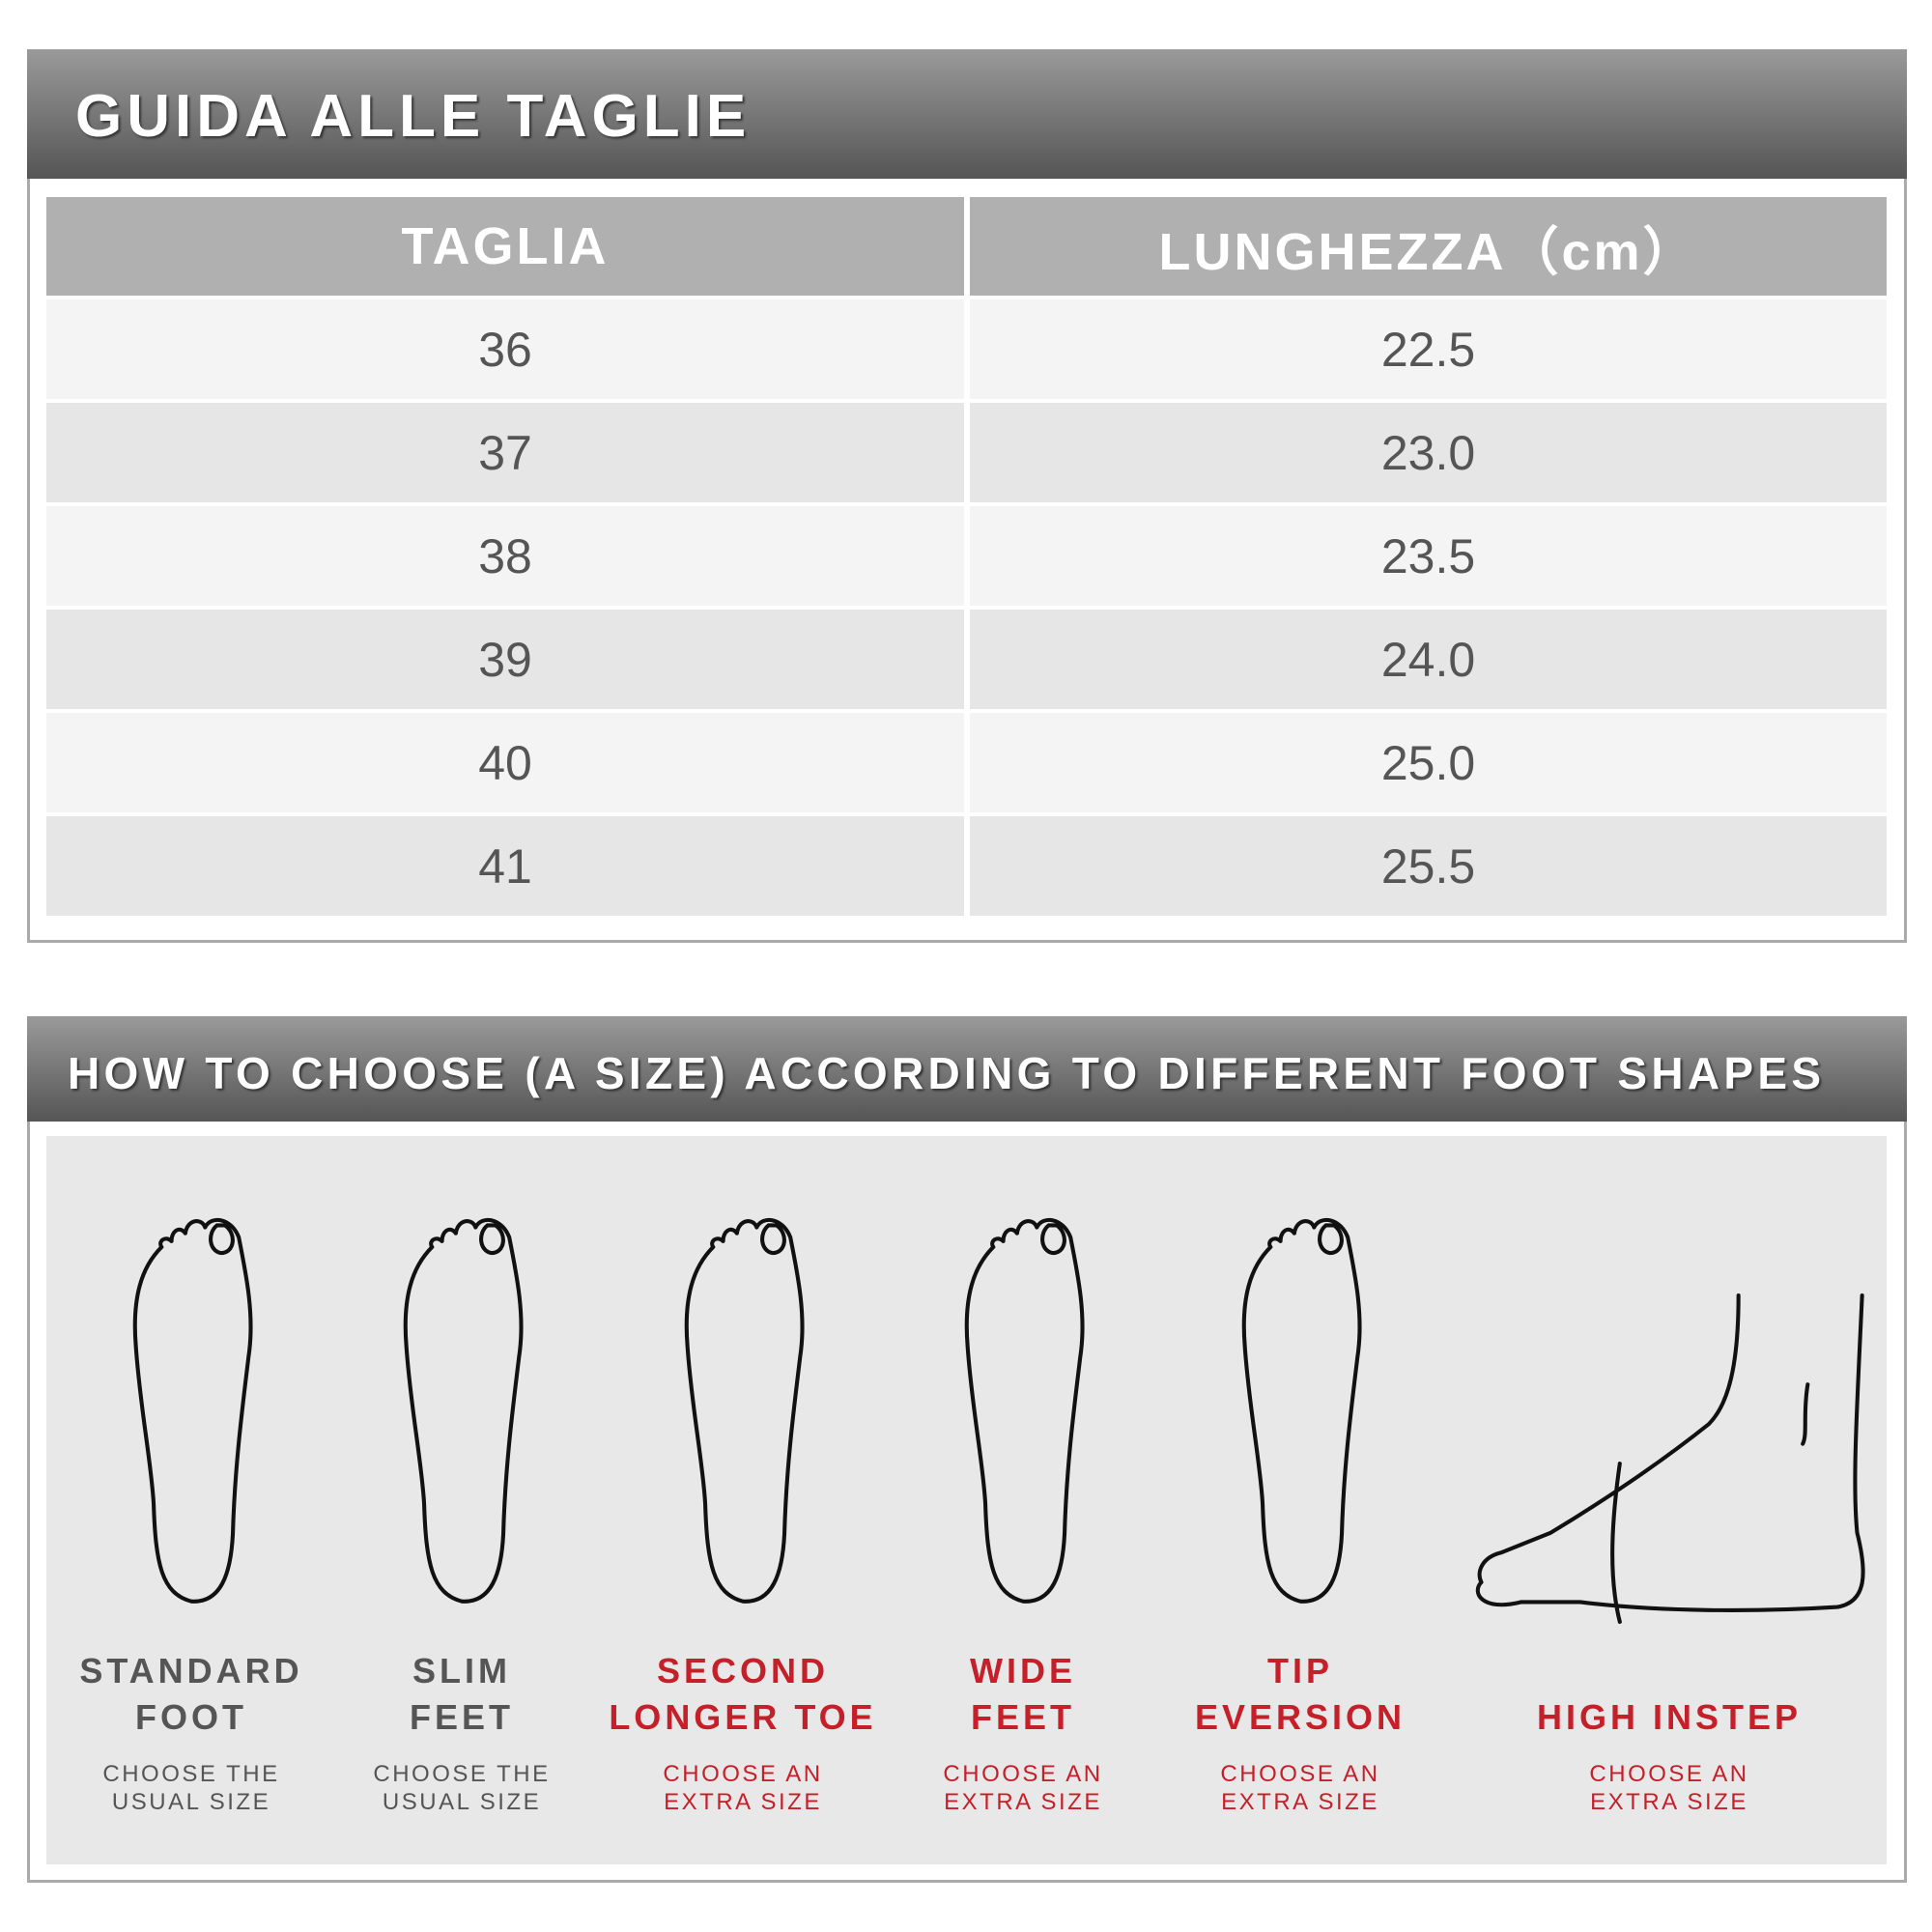 This screenshot has width=1932, height=1932. Describe the element at coordinates (191, 1670) in the screenshot. I see `foot-shape-name: STANDARD` at that location.